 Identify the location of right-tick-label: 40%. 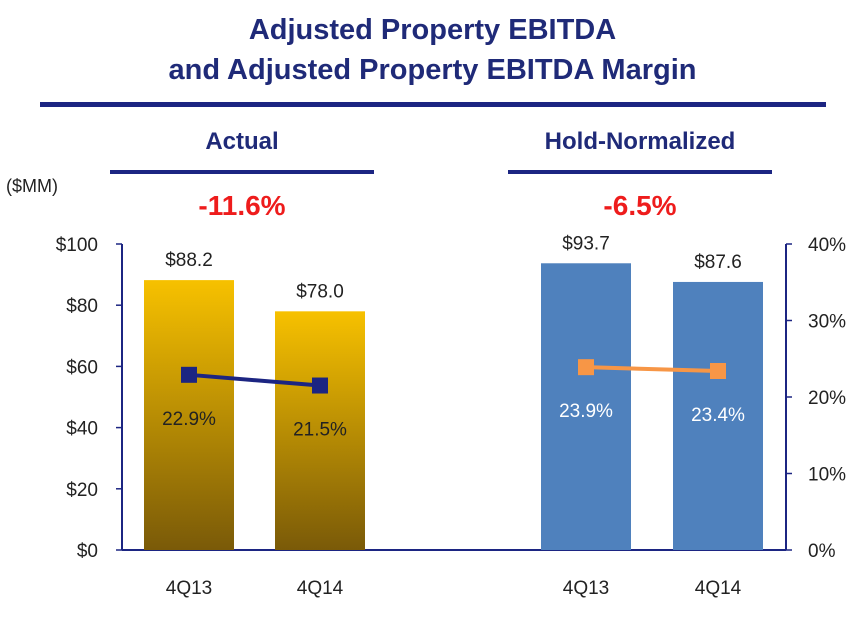
(827, 245).